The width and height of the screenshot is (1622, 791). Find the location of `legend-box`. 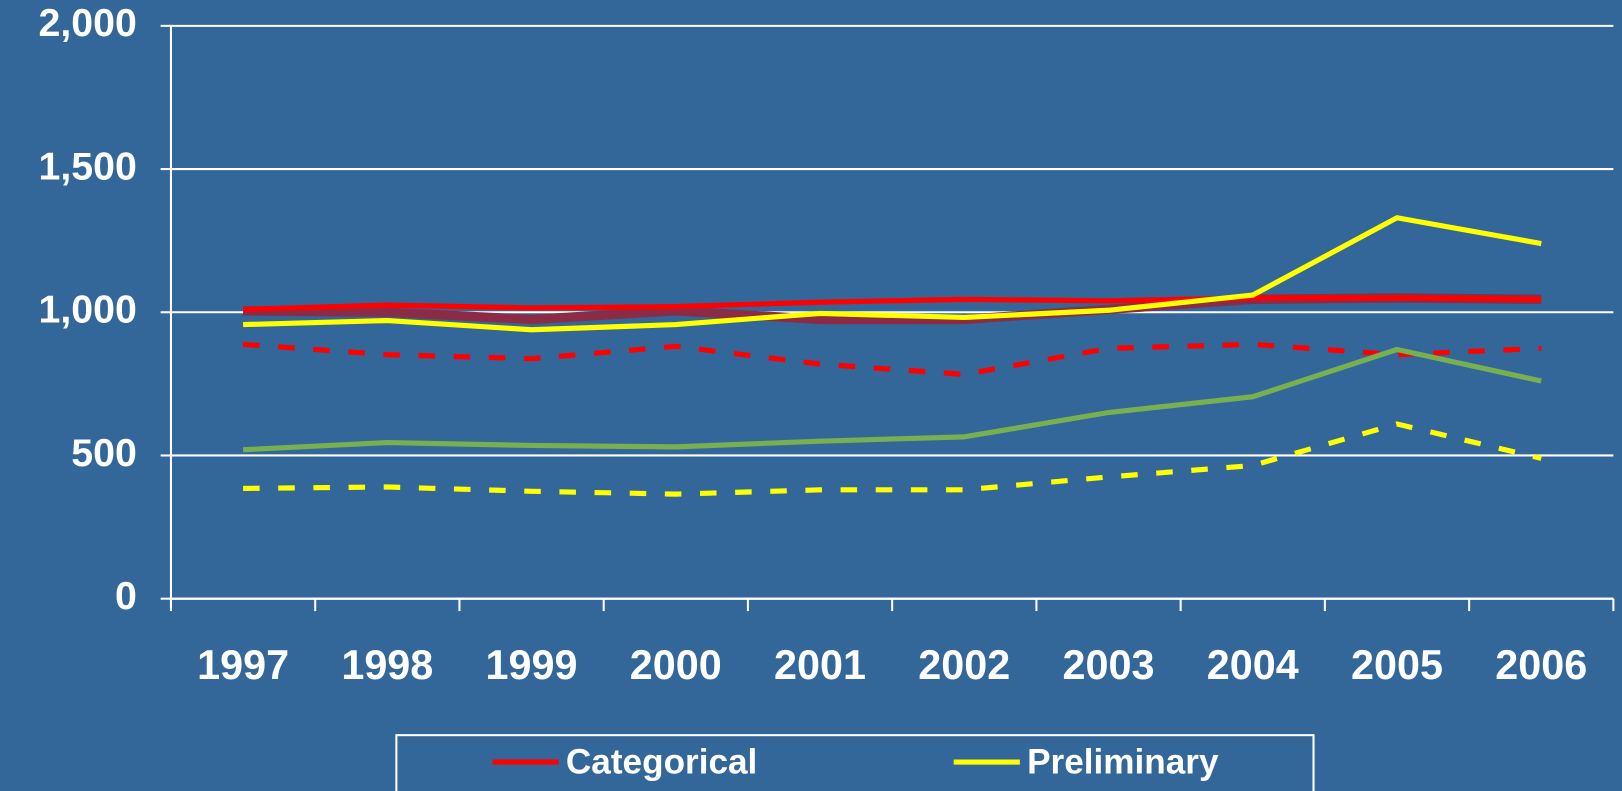

legend-box is located at coordinates (855, 762).